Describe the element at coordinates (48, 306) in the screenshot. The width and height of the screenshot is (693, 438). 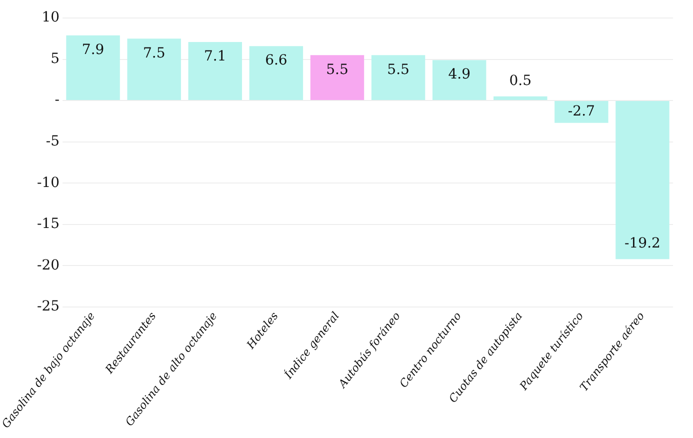
I see `y-tick-label: -25` at that location.